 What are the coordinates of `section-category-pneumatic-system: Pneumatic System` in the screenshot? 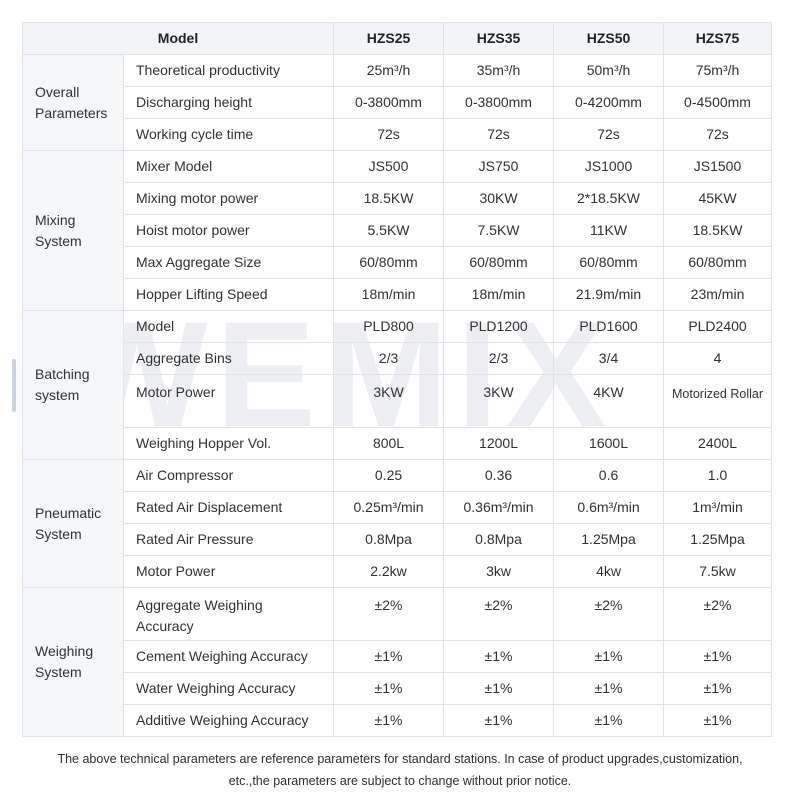 It's located at (73, 523).